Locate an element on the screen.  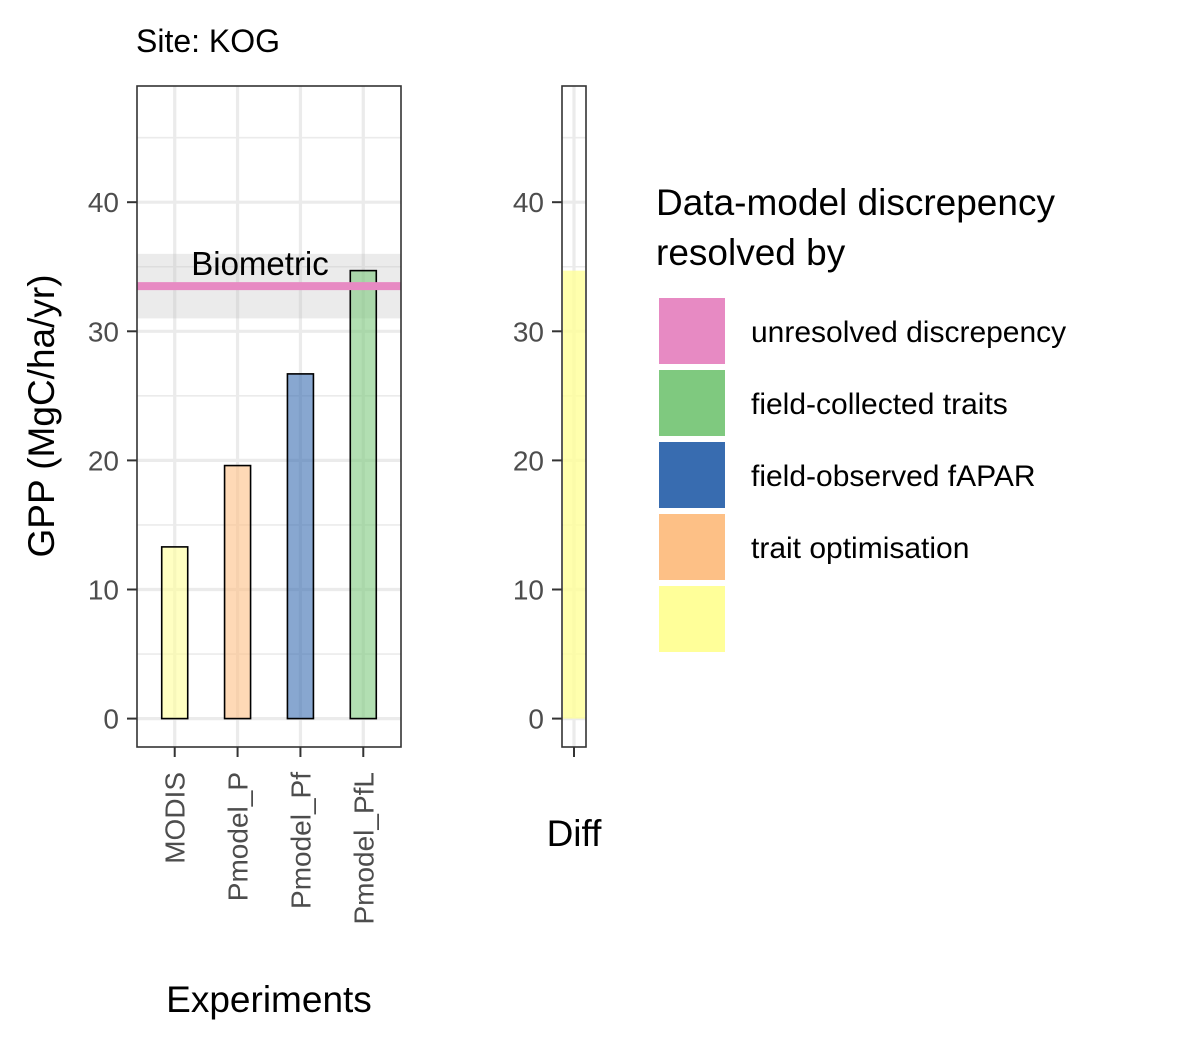
plot-border is located at coordinates (269, 416).